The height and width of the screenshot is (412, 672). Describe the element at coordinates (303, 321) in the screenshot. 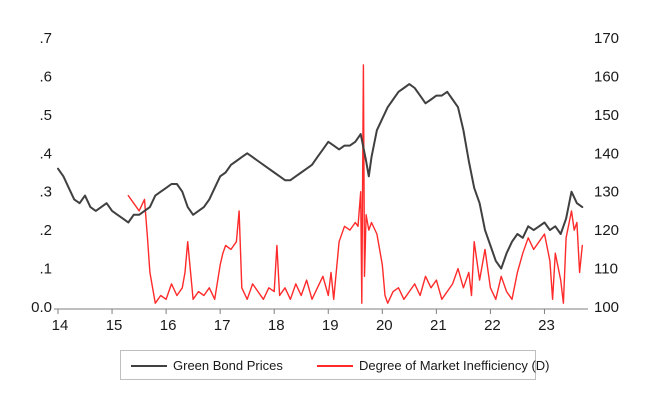

I see `x-axis-ticks: 14 15 16 17 18 19 20 21 22 23` at that location.